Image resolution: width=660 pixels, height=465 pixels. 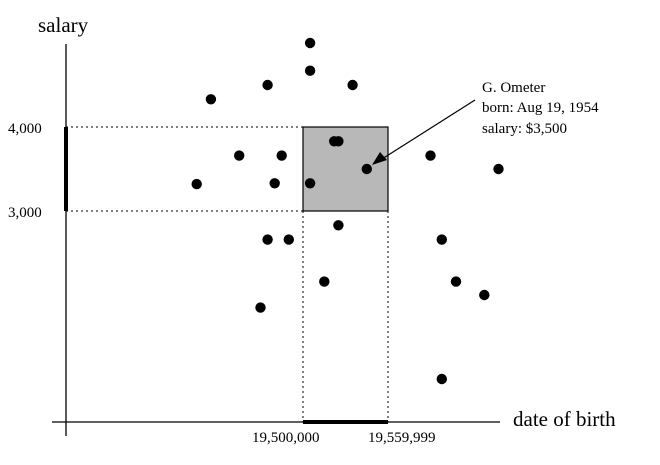 What do you see at coordinates (379, 158) in the screenshot?
I see `annotation-arrow-head` at bounding box center [379, 158].